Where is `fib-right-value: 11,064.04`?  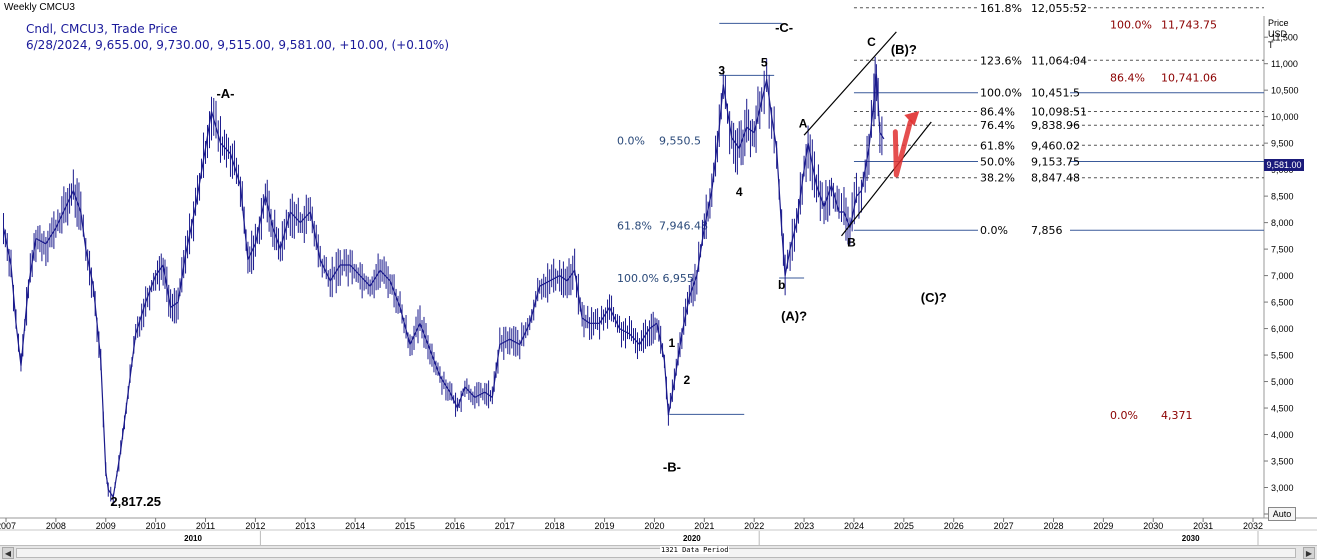
fib-right-value: 11,064.04 is located at coordinates (1059, 60).